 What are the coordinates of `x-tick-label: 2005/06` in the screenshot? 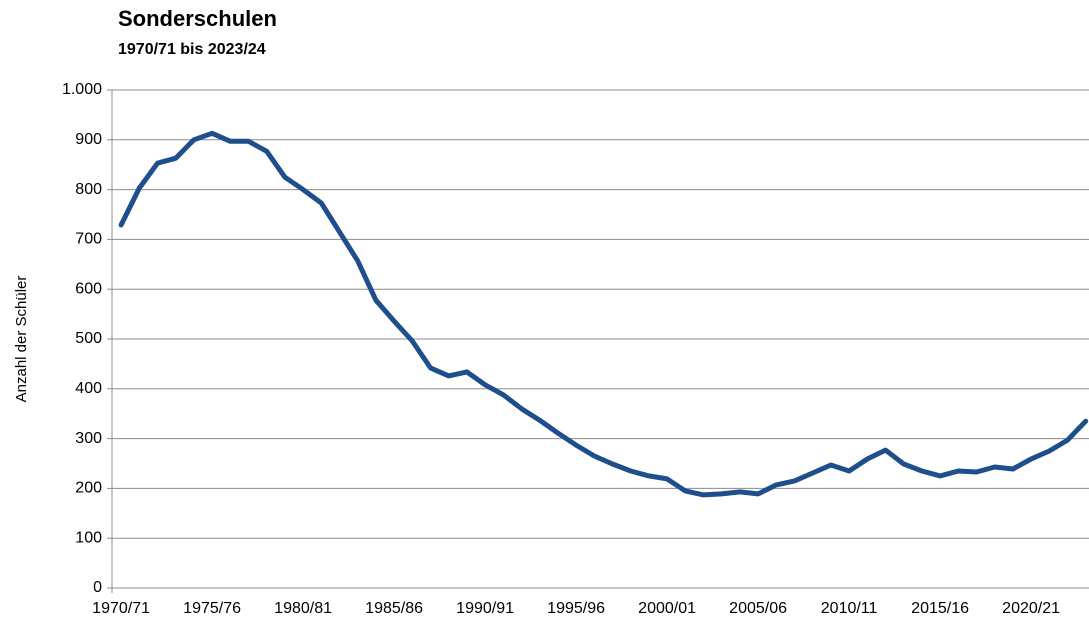 It's located at (758, 608).